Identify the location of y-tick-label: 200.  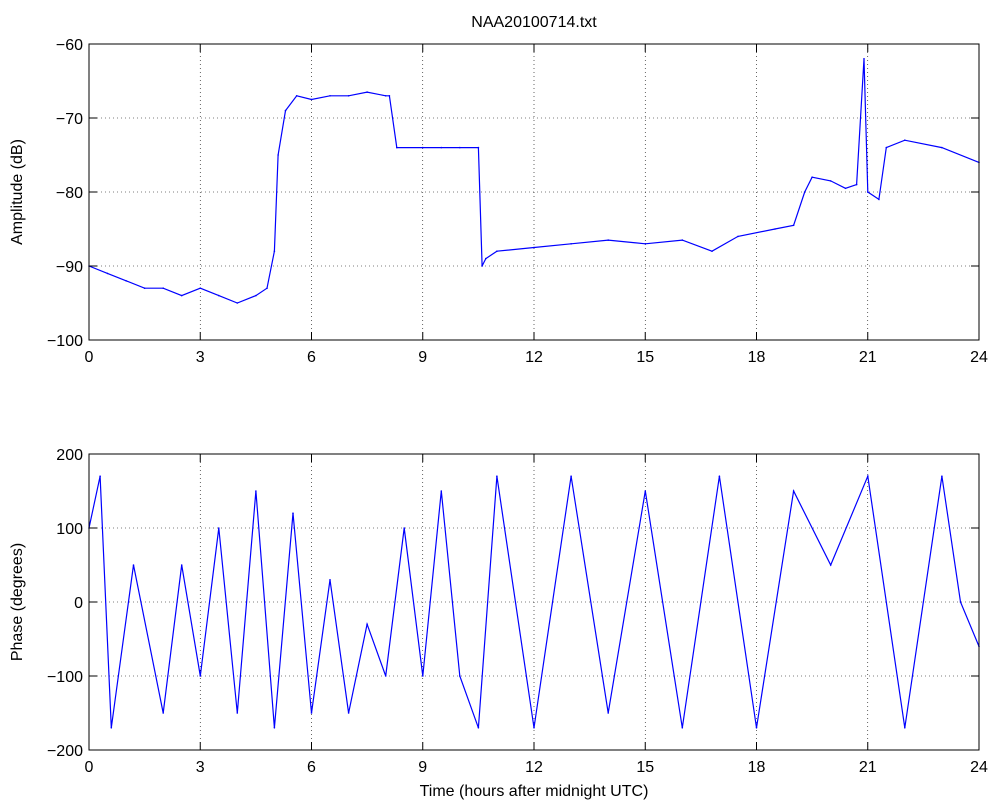
(69, 455).